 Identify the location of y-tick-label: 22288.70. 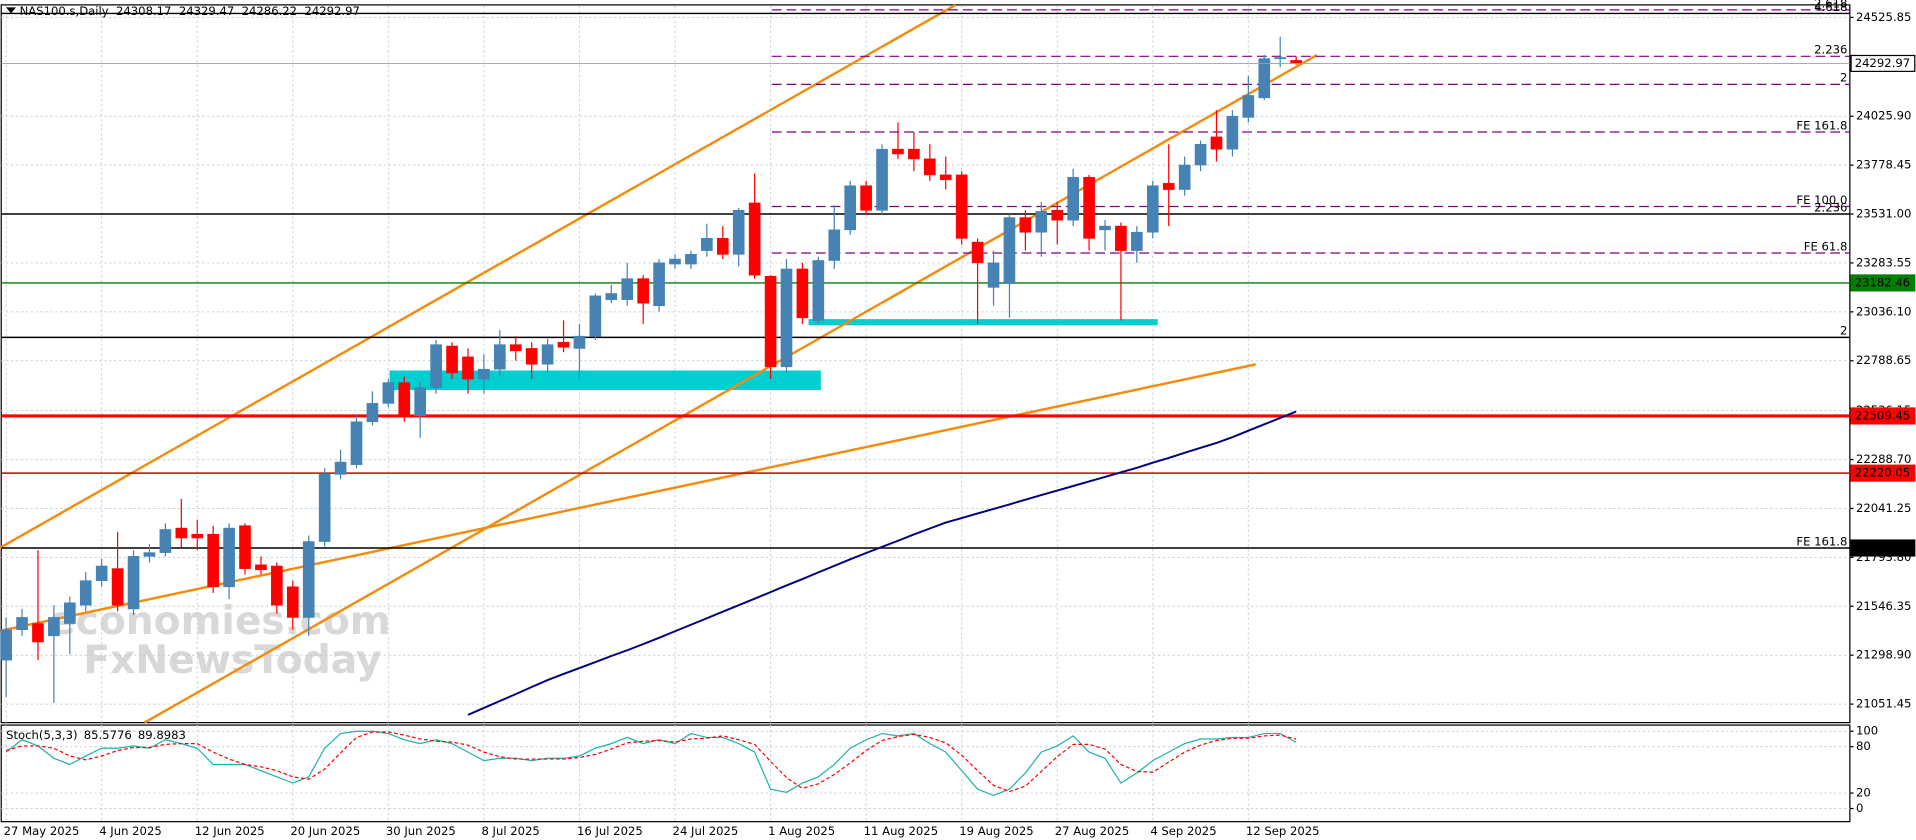
(1883, 459).